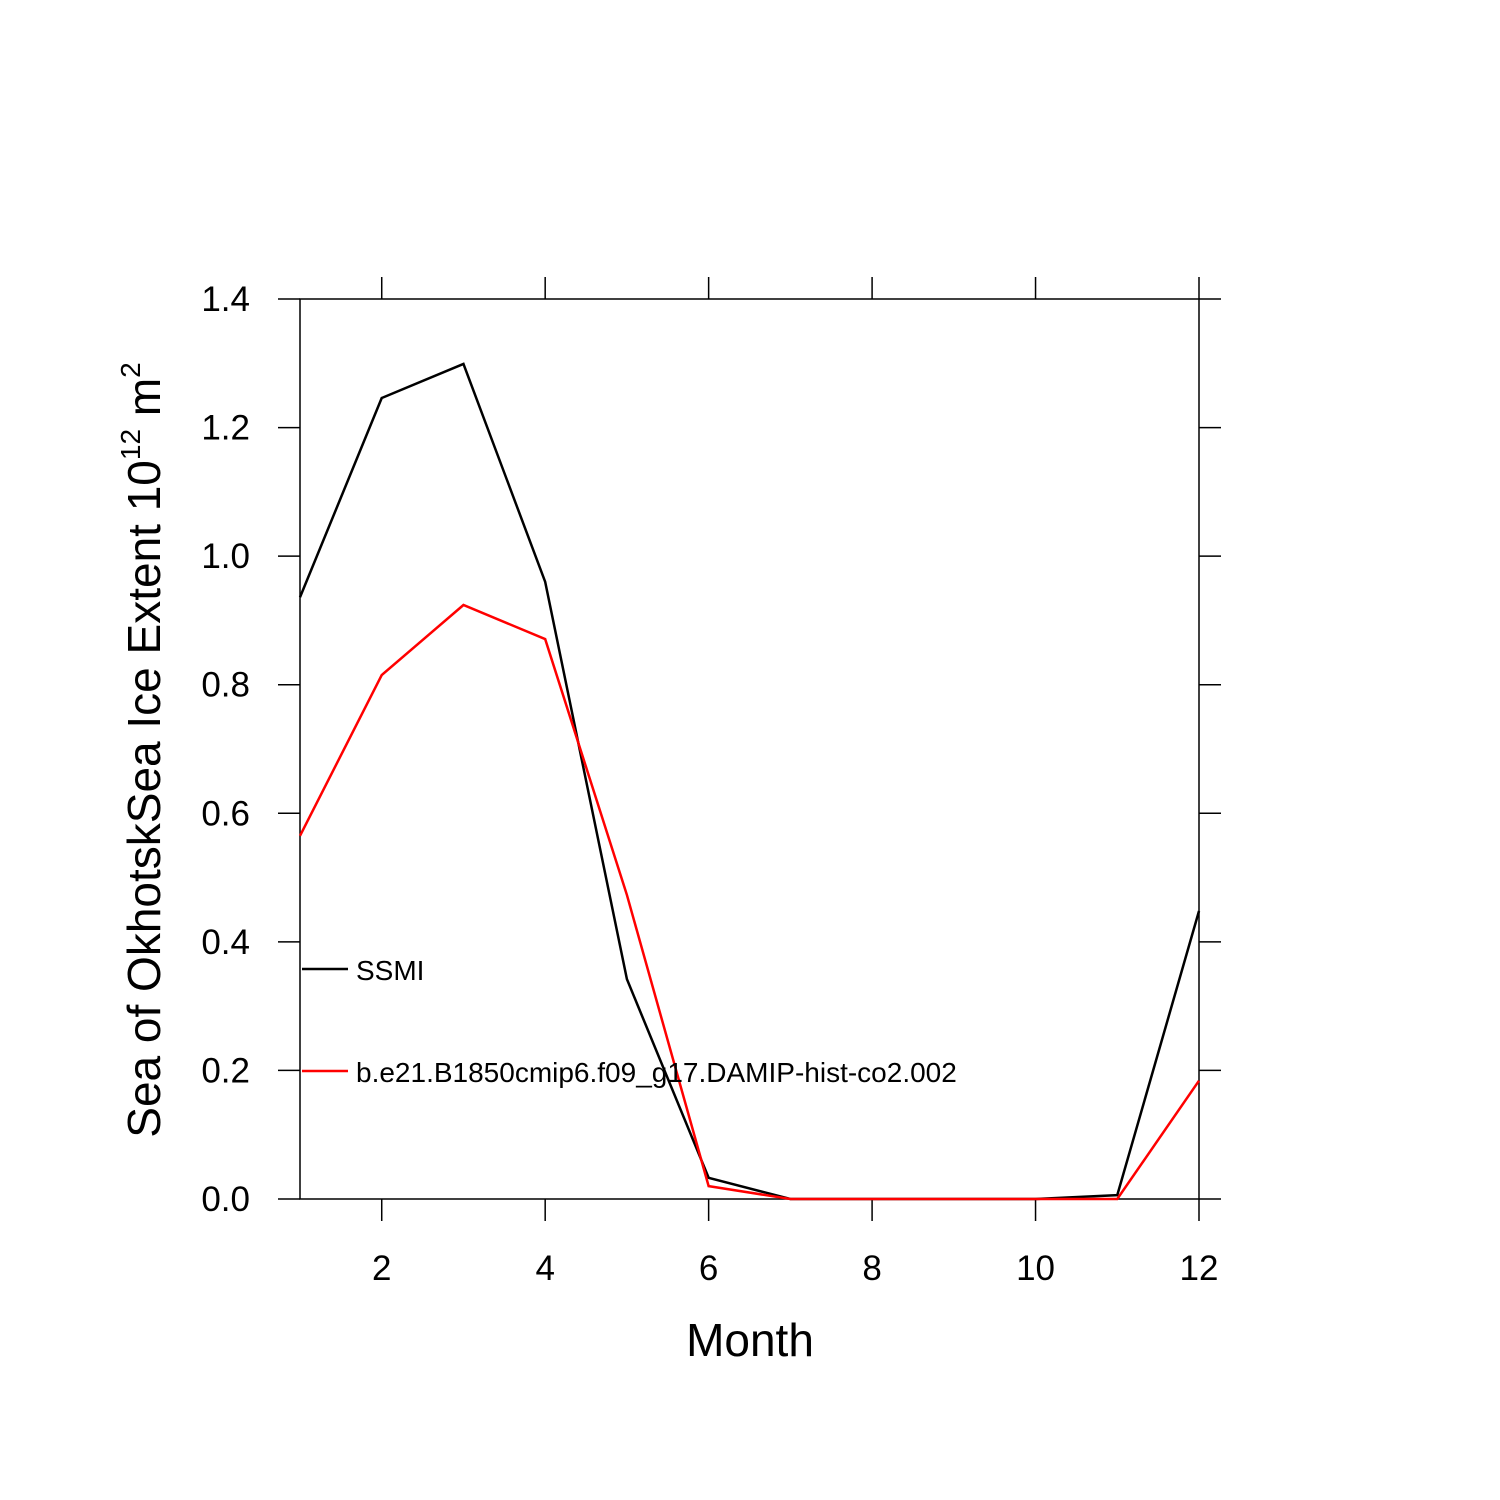 The width and height of the screenshot is (1500, 1500). Describe the element at coordinates (390, 970) in the screenshot. I see `legend-label: SSMI` at that location.